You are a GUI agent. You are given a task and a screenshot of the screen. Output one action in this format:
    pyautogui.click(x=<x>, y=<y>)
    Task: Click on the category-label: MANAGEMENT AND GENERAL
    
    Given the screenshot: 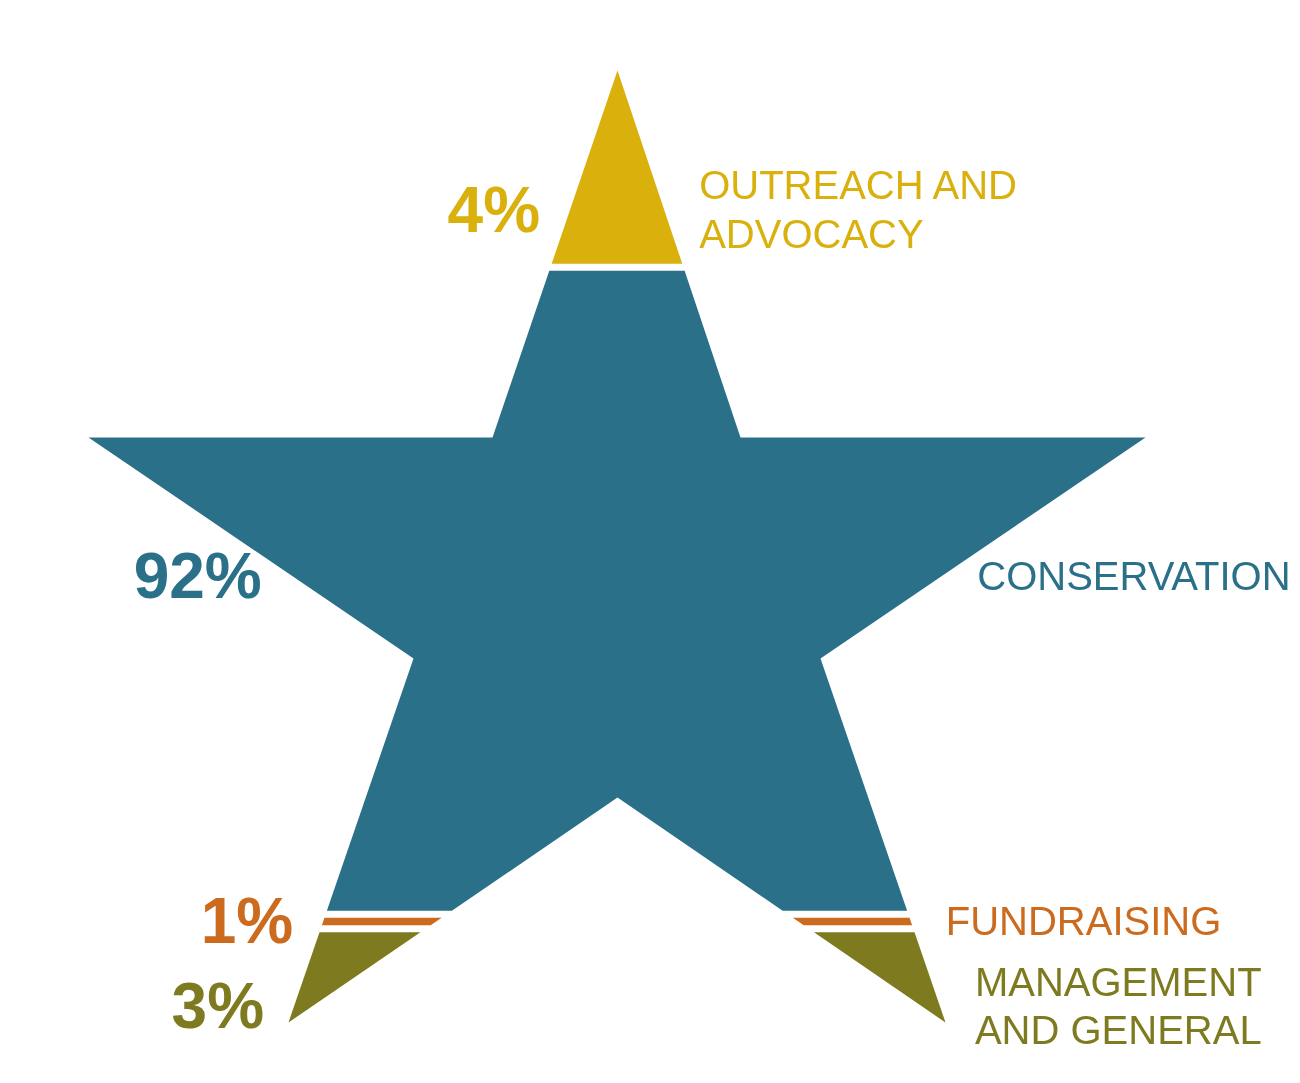 What is the action you would take?
    pyautogui.click(x=1118, y=1006)
    